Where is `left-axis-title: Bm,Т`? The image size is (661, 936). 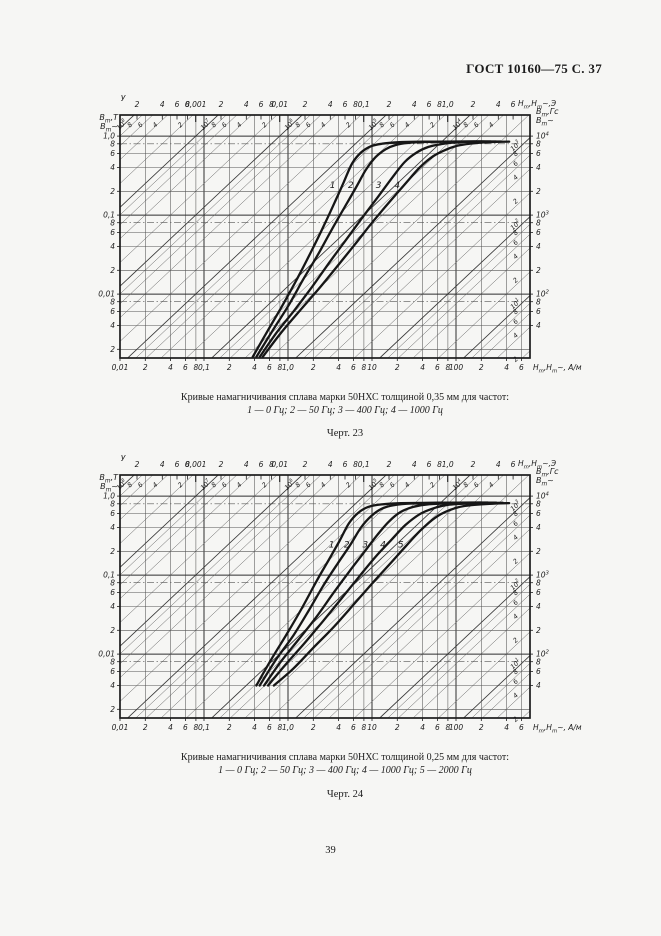
left-axis-title: Bm,Т is located at coordinates (109, 478).